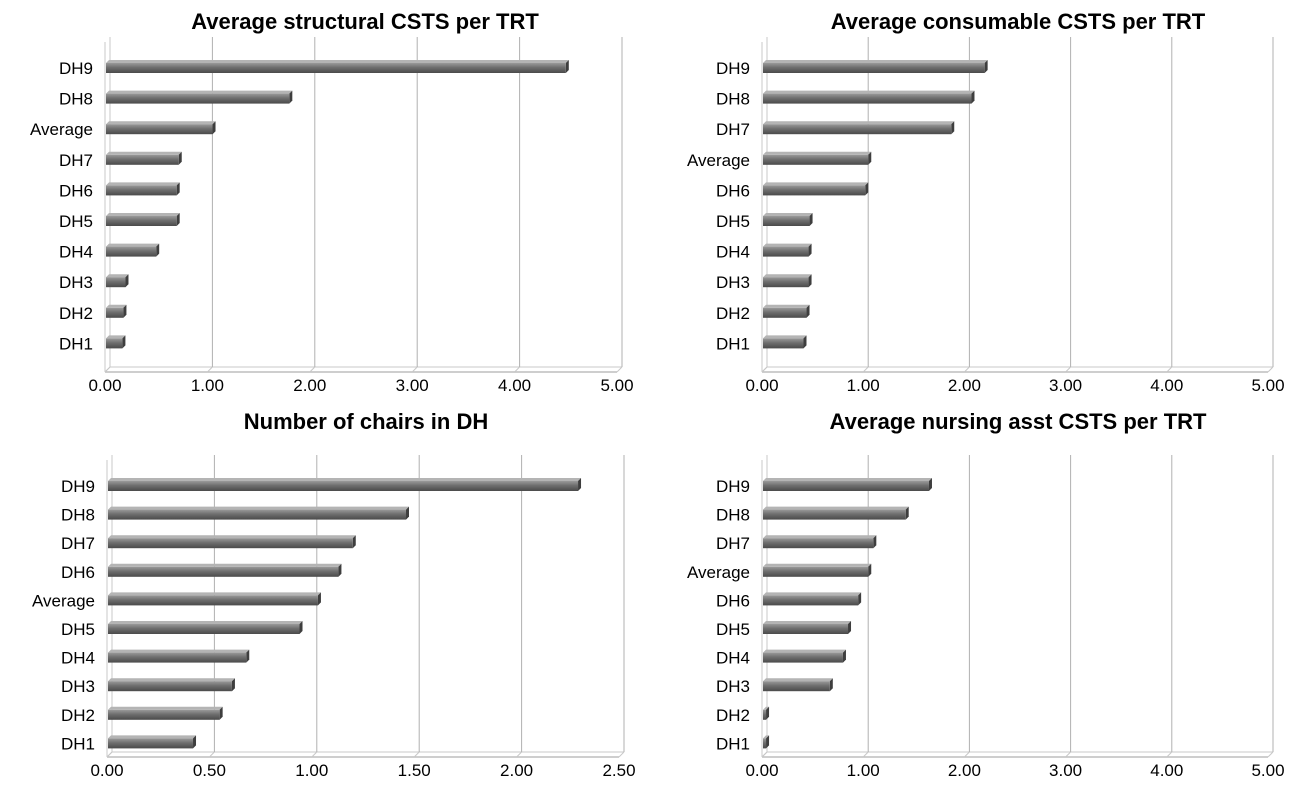  I want to click on x-tick-label: 2.50, so click(618, 770).